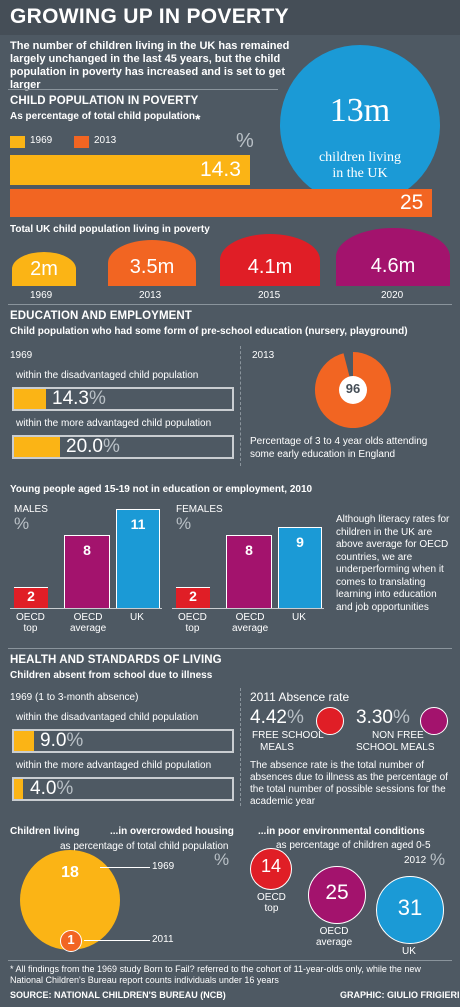 The image size is (460, 1007). What do you see at coordinates (152, 267) in the screenshot?
I see `dome-2013-value: 3.5m` at bounding box center [152, 267].